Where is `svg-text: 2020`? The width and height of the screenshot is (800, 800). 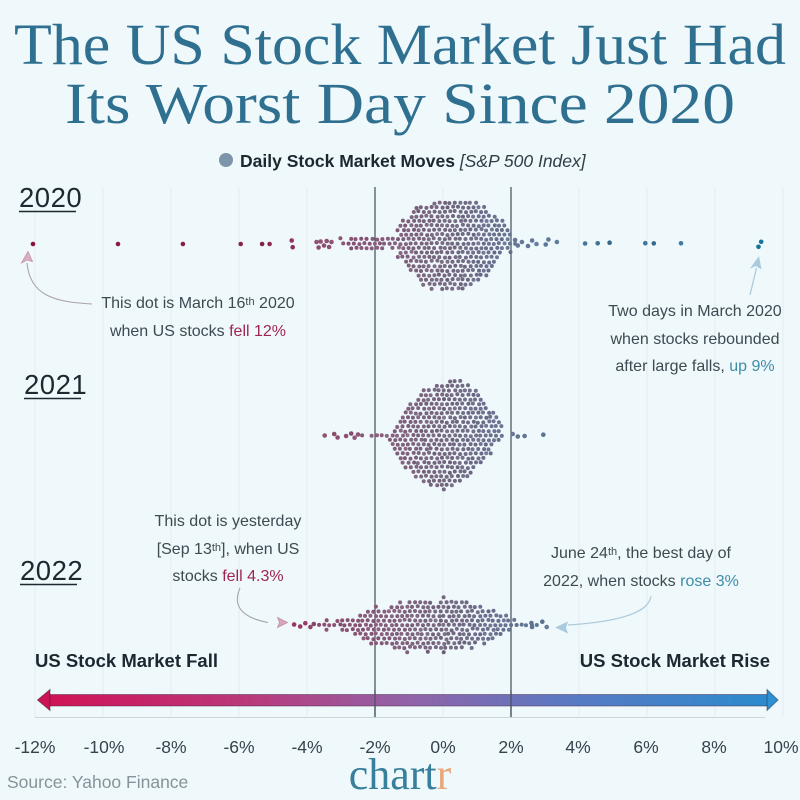 svg-text: 2020 is located at coordinates (50, 197).